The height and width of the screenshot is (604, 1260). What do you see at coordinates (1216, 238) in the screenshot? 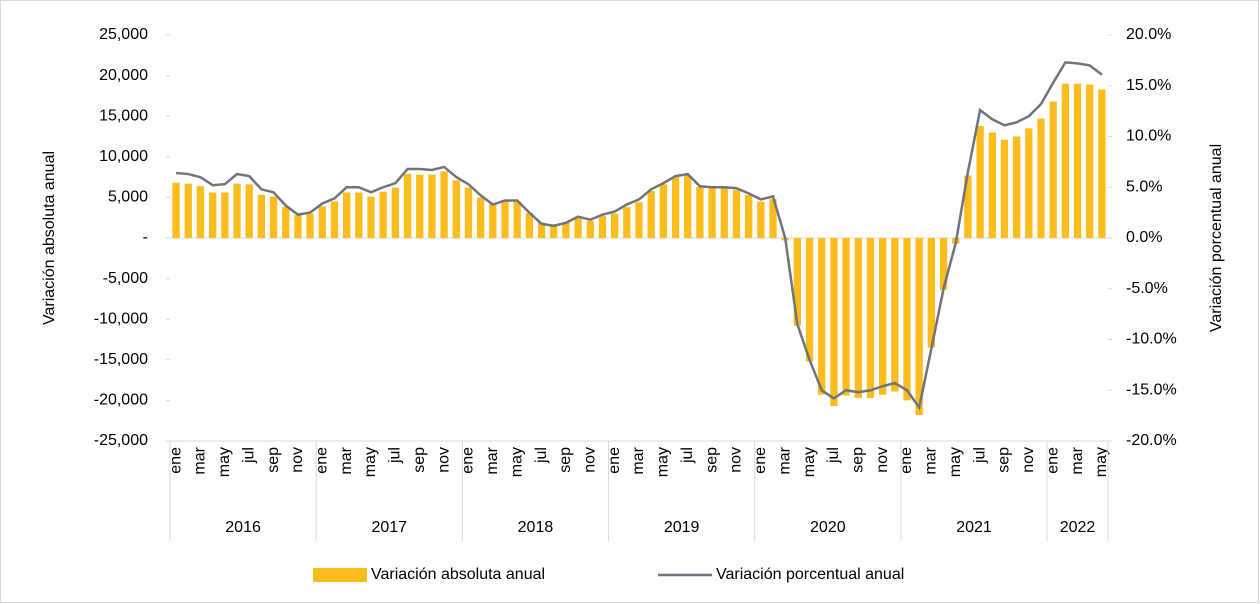
I see `y2-axis-title: Variación porcentual anual` at bounding box center [1216, 238].